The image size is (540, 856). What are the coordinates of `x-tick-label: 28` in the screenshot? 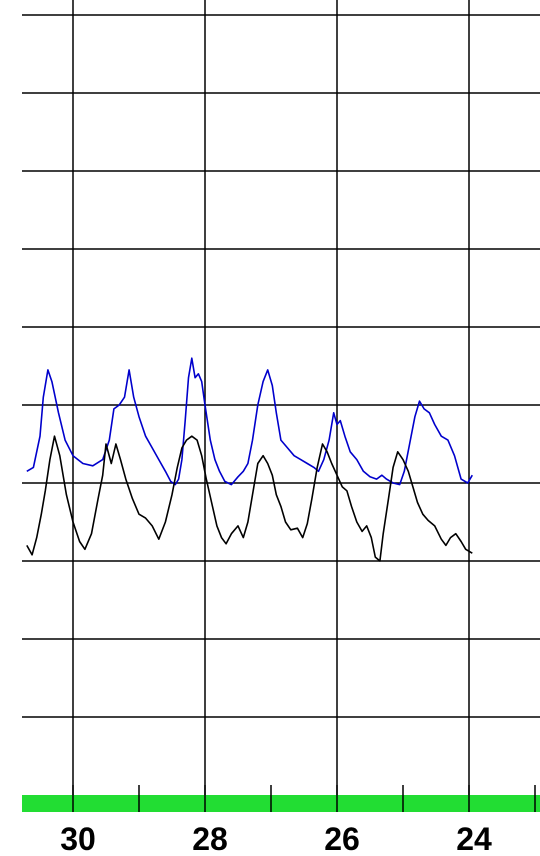 It's located at (210, 838).